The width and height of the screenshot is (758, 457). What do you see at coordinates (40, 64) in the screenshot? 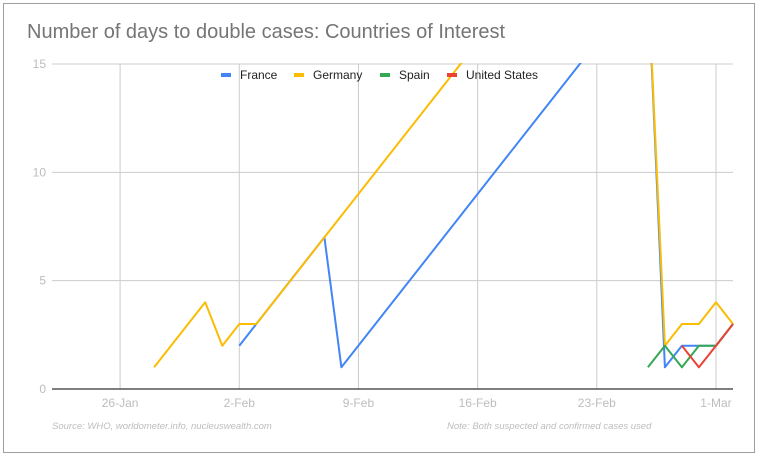
I see `y-tick-label: 15` at bounding box center [40, 64].